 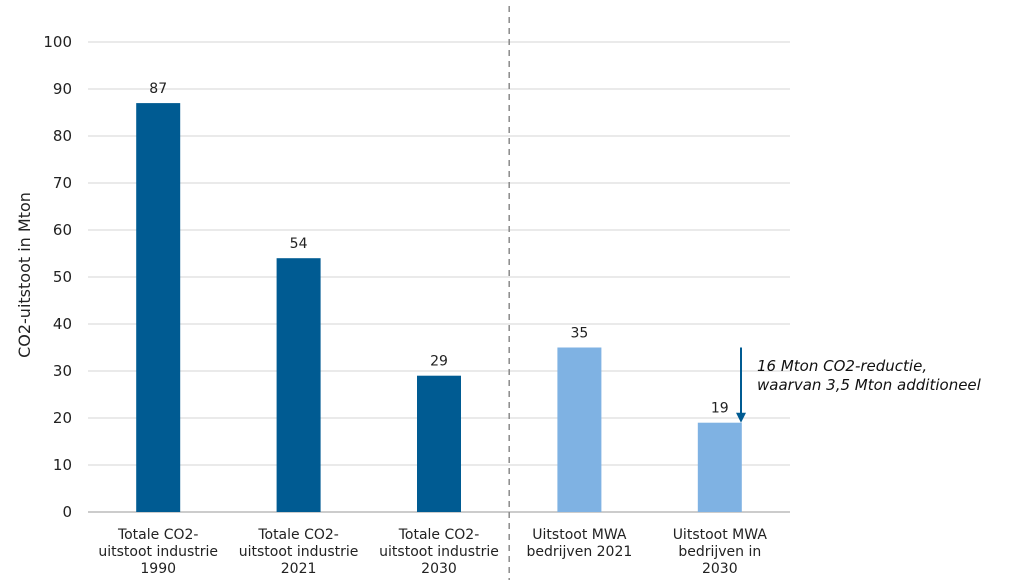 I want to click on y-axis-ticks: 0 10 20 30 40 50 60 70 80 90 100, so click(x=57, y=277).